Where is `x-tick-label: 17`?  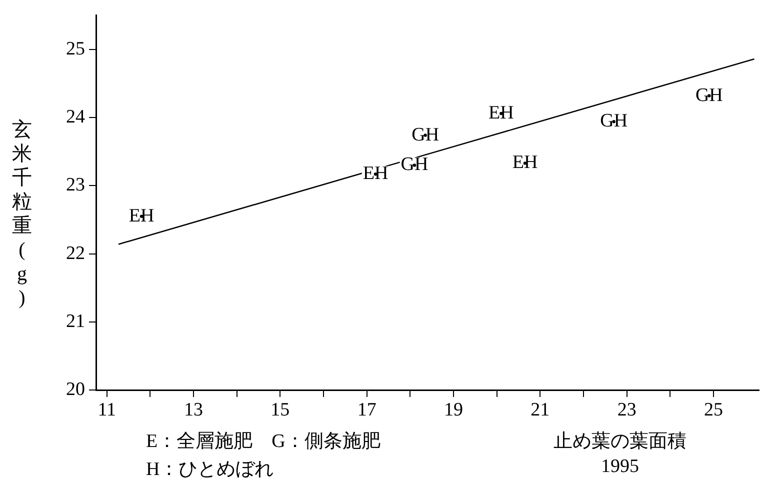 x-tick-label: 17 is located at coordinates (366, 409).